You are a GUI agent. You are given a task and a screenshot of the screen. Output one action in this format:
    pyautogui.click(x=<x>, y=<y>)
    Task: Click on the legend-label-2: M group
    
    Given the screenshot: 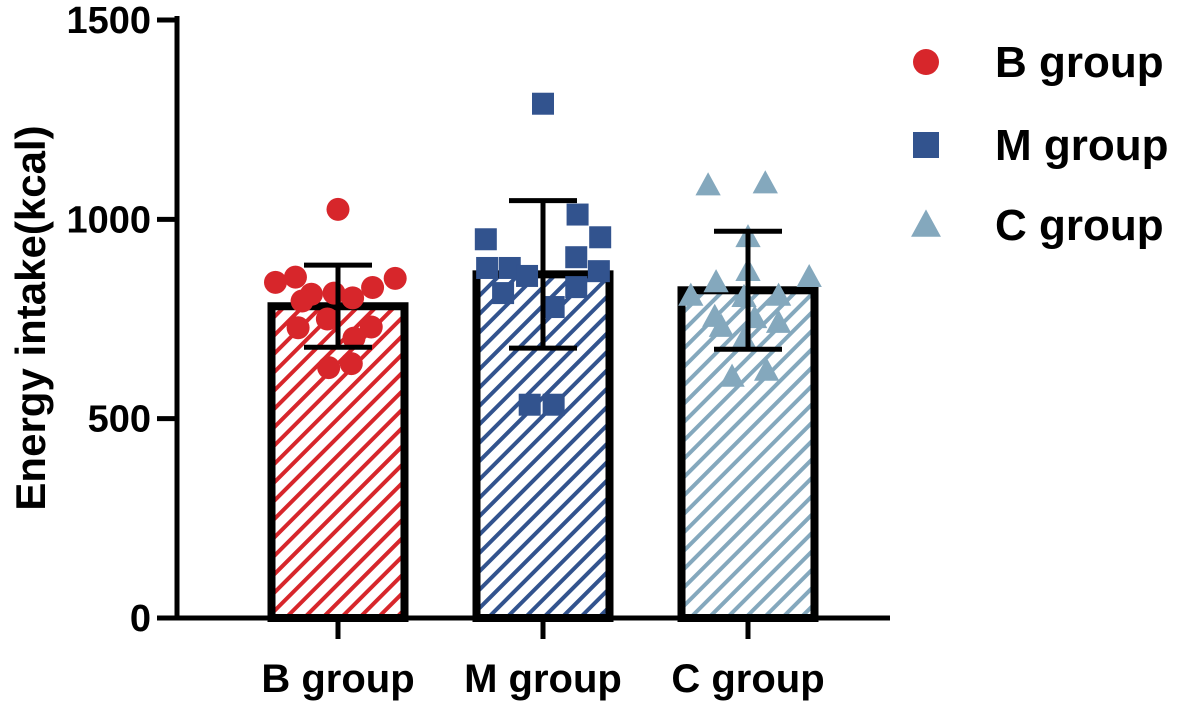 What is the action you would take?
    pyautogui.click(x=1082, y=145)
    